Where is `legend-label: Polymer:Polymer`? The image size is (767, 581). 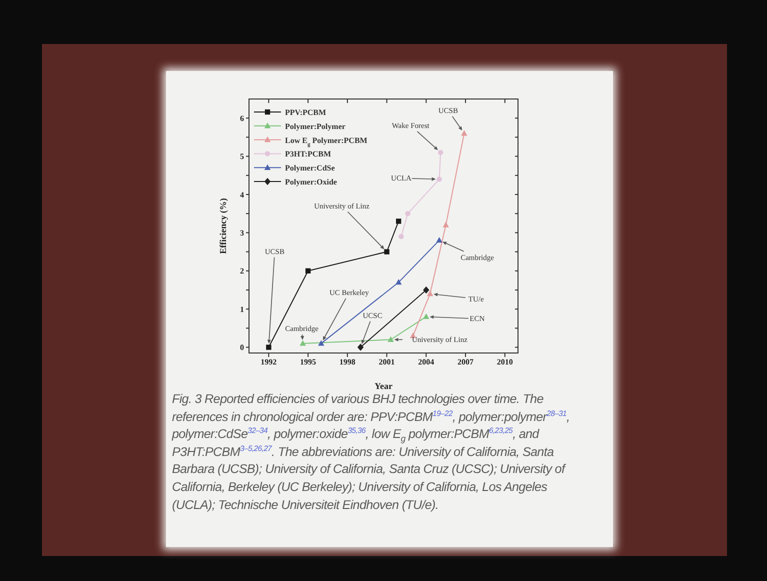 legend-label: Polymer:Polymer is located at coordinates (315, 126).